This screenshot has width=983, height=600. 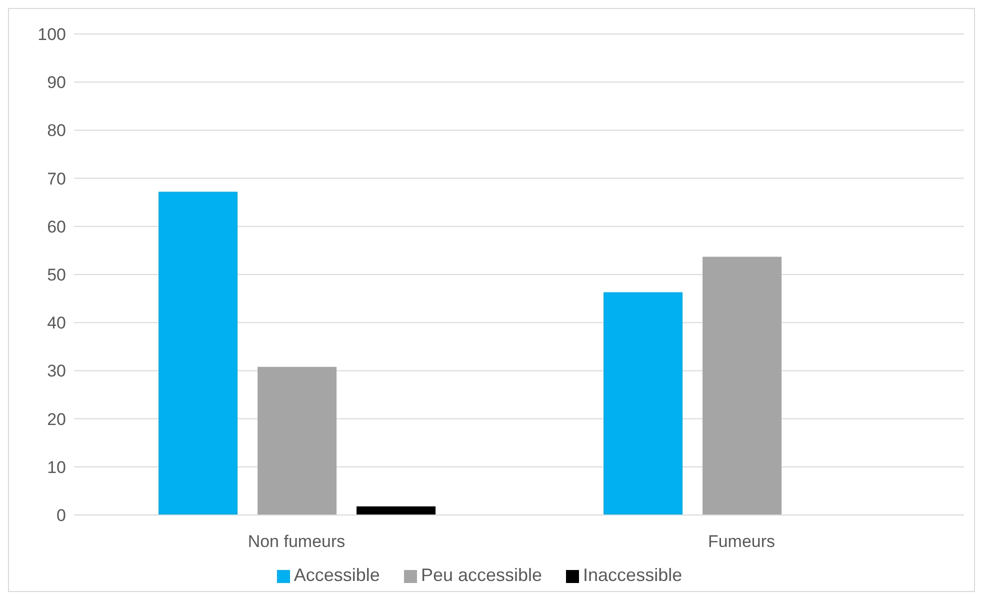 I want to click on y-tick-label: 90, so click(x=56, y=82).